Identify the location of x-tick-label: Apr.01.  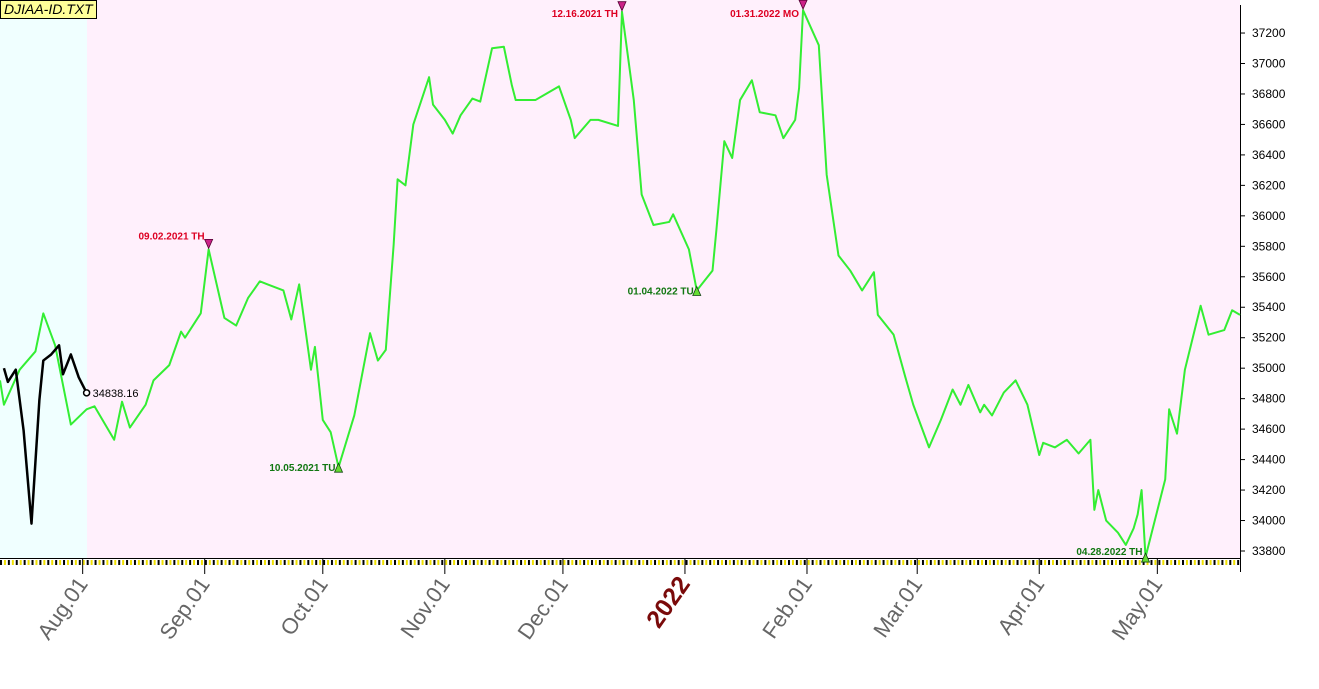
(1020, 606).